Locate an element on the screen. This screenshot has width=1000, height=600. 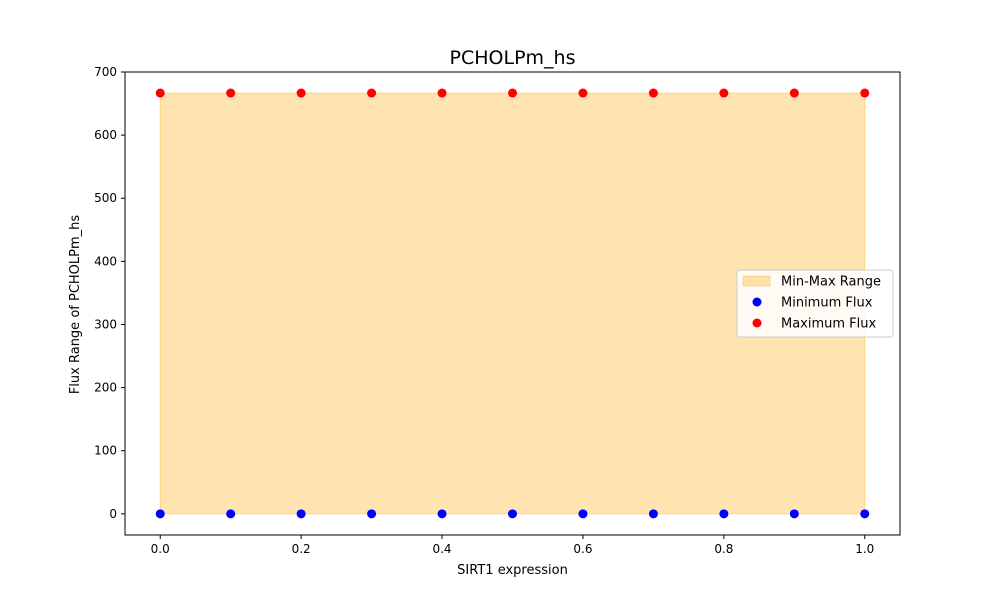
x-axis: 0.0 0.2 0.4 0.6 0.8 1.0 is located at coordinates (512, 545).